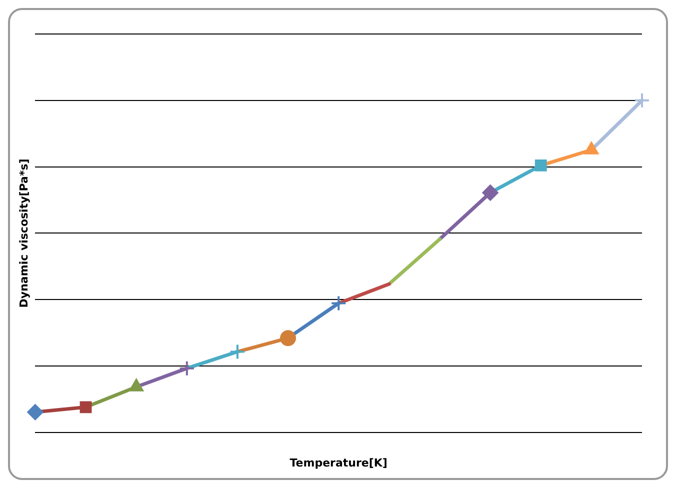 The image size is (679, 490). What do you see at coordinates (339, 463) in the screenshot?
I see `x-axis-title: Temperature[K]` at bounding box center [339, 463].